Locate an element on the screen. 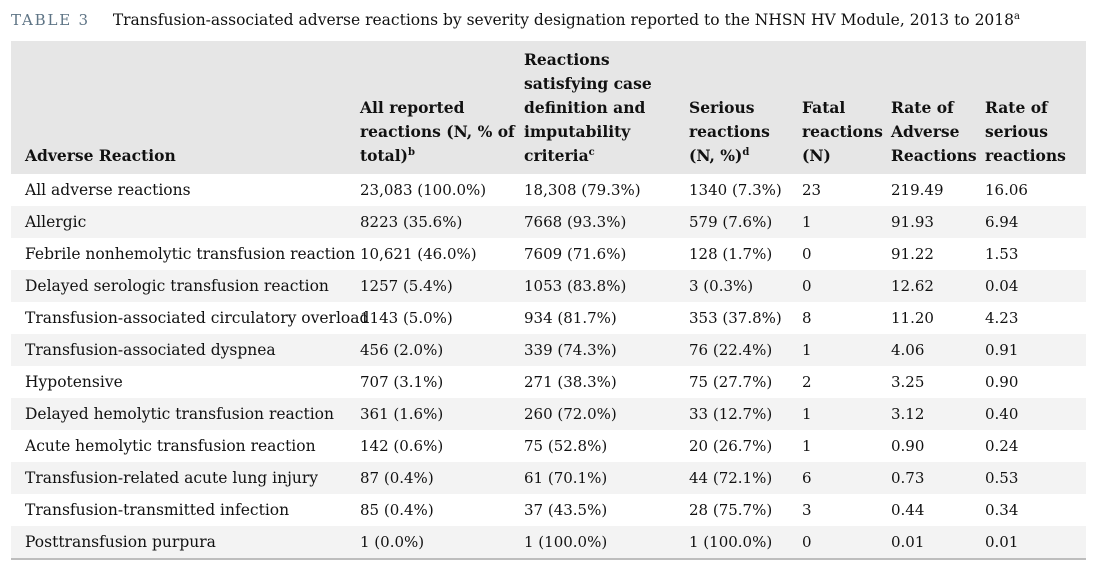 The height and width of the screenshot is (569, 1099). row-label-cell: Delayed serologic transfusion reaction is located at coordinates (177, 286).